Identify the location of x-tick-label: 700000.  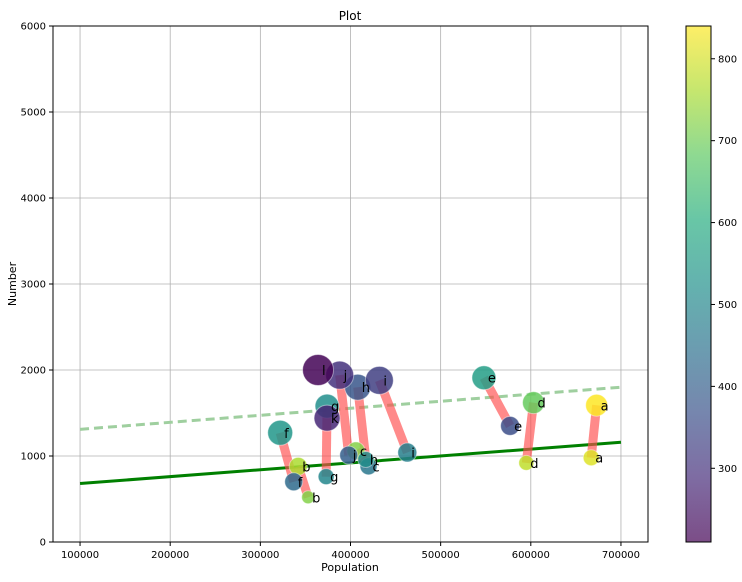
(621, 555).